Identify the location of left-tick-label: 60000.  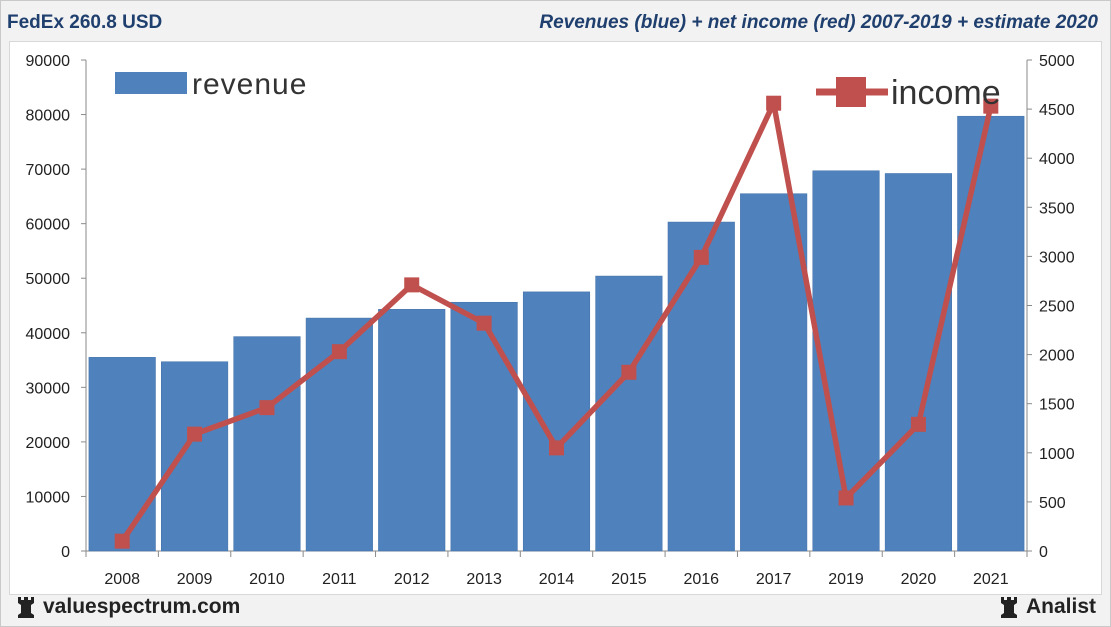
(48, 225).